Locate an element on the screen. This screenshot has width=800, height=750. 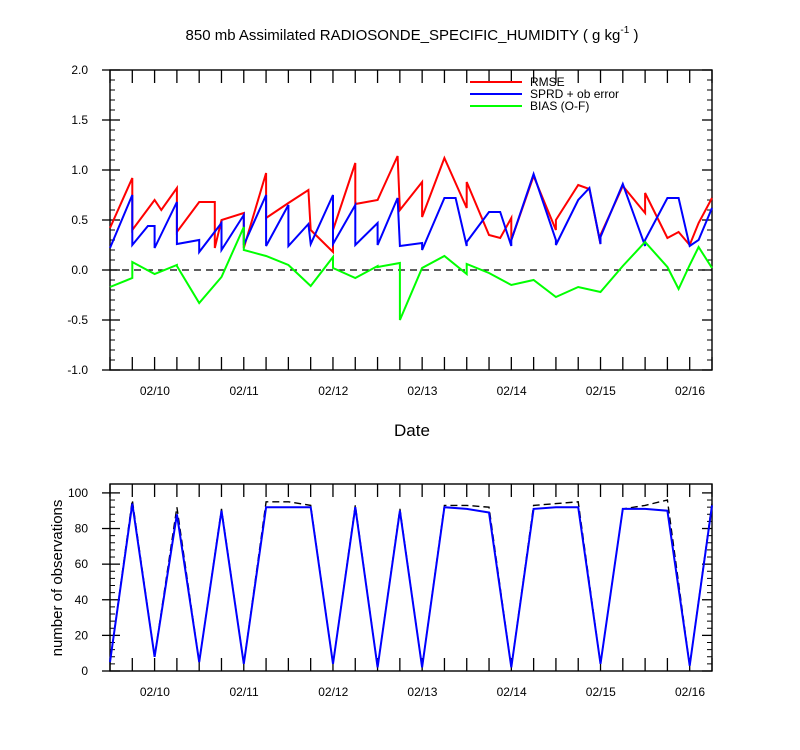
y-tick-label: 60 is located at coordinates (82, 564).